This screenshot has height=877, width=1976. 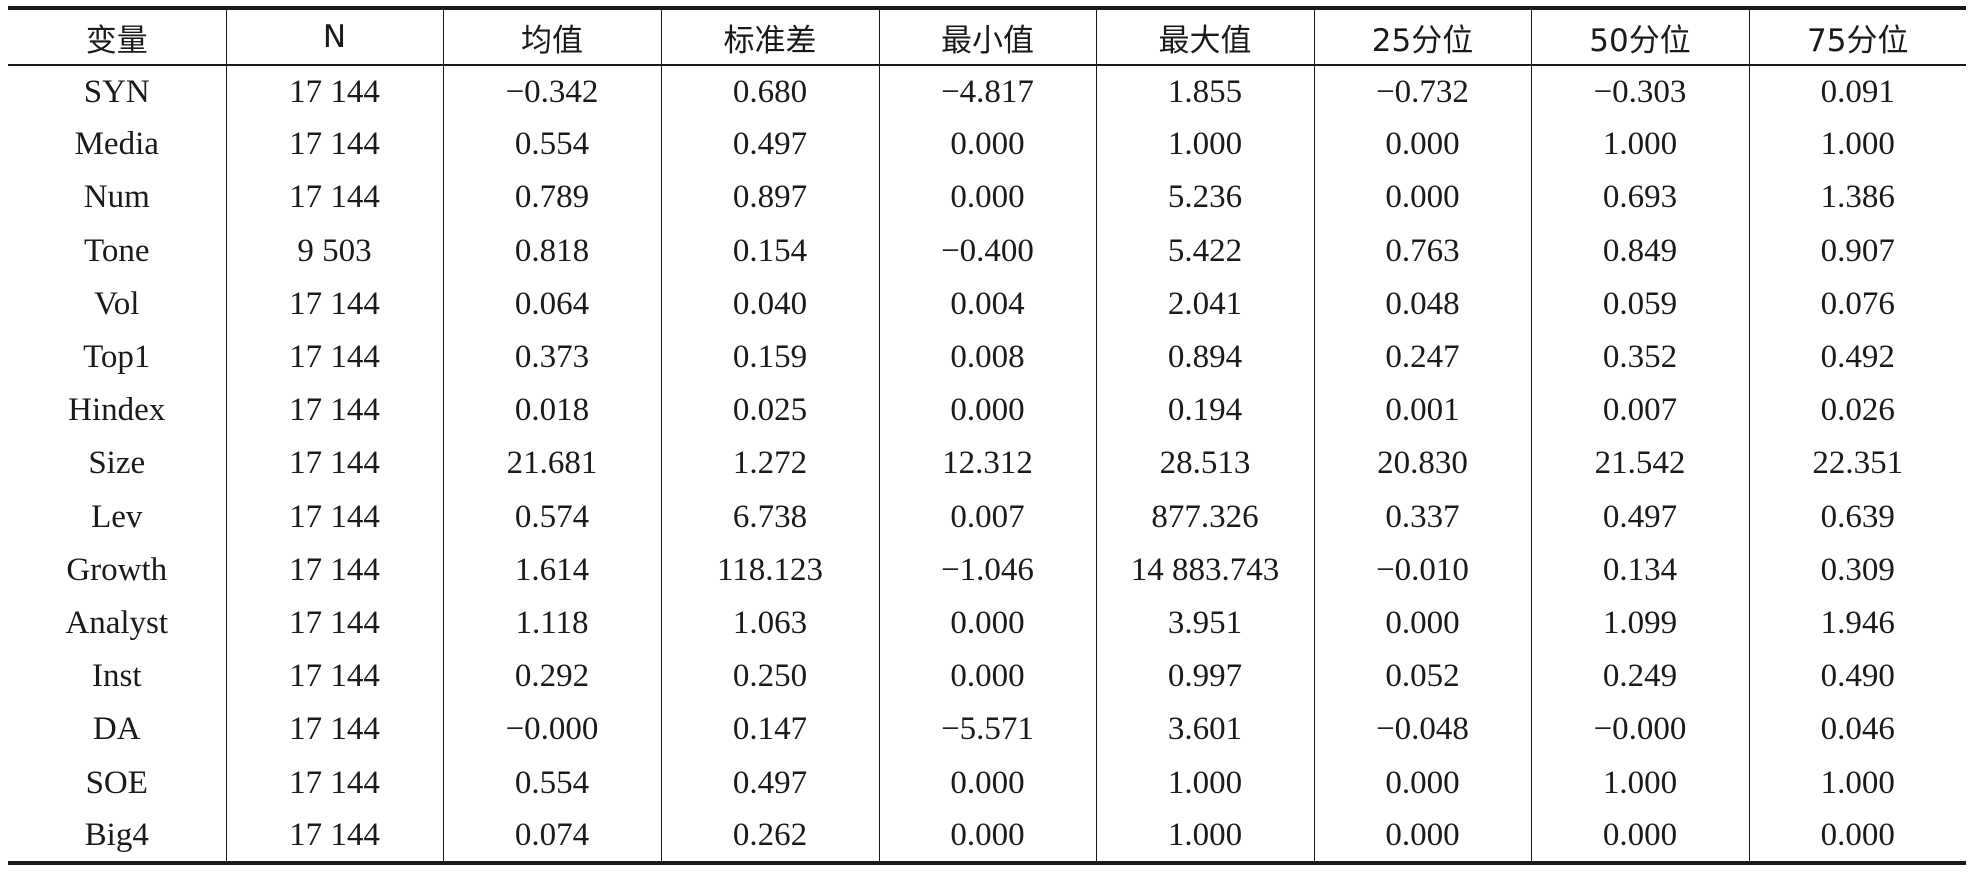 What do you see at coordinates (551, 36) in the screenshot?
I see `header-mean: 均值` at bounding box center [551, 36].